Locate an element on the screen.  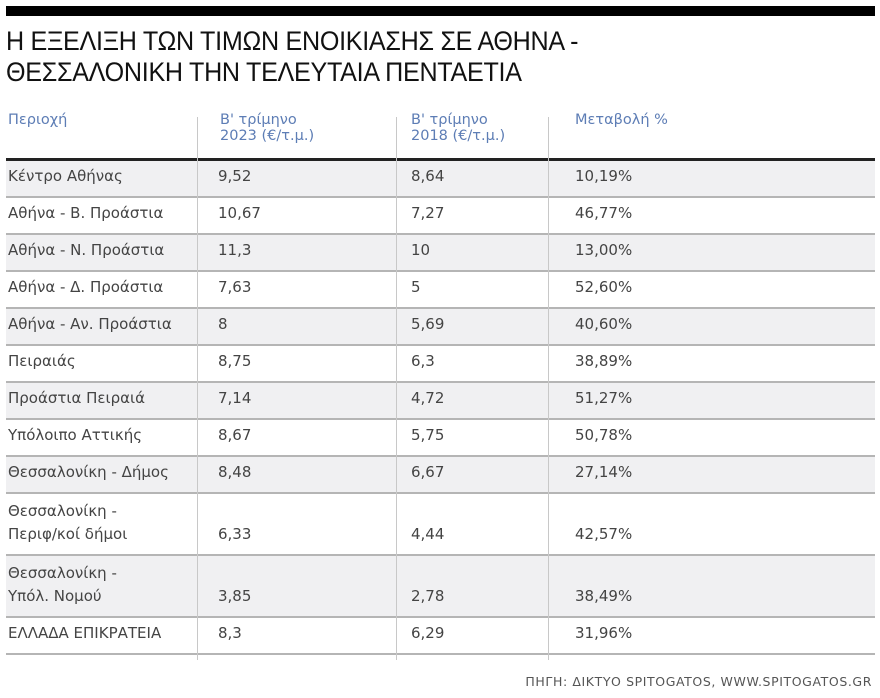
top-rule is located at coordinates (440, 11).